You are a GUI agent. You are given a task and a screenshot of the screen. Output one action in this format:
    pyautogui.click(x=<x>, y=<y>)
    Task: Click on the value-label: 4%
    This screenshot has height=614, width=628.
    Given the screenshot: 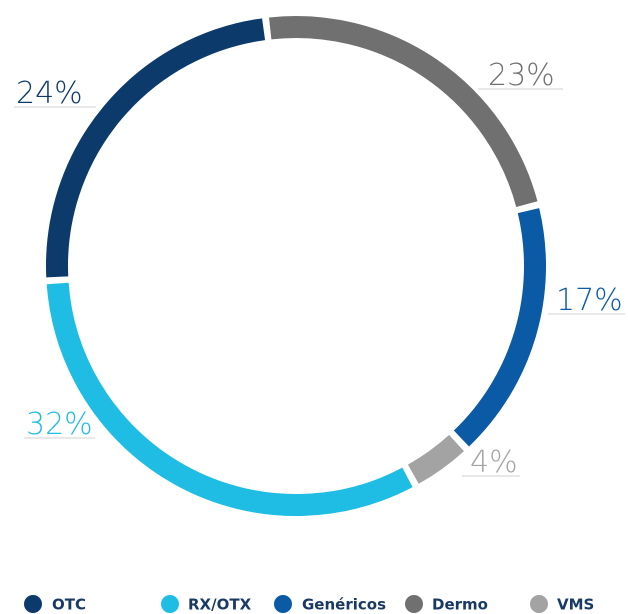 What is the action you would take?
    pyautogui.click(x=494, y=462)
    